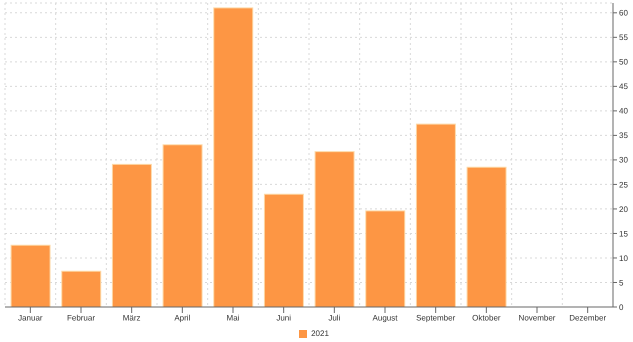  What do you see at coordinates (385, 318) in the screenshot?
I see `x-tick-label: August` at bounding box center [385, 318].